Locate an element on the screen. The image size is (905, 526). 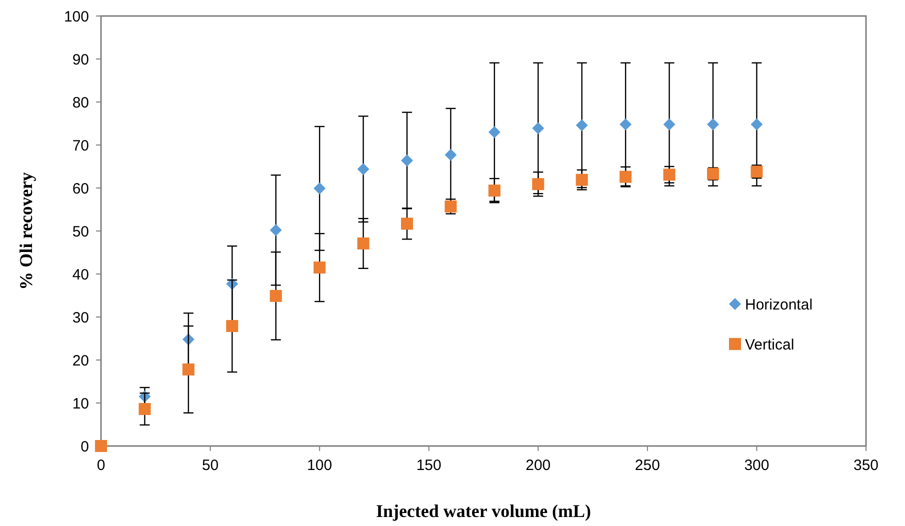
x-tick-label: 350 is located at coordinates (866, 465).